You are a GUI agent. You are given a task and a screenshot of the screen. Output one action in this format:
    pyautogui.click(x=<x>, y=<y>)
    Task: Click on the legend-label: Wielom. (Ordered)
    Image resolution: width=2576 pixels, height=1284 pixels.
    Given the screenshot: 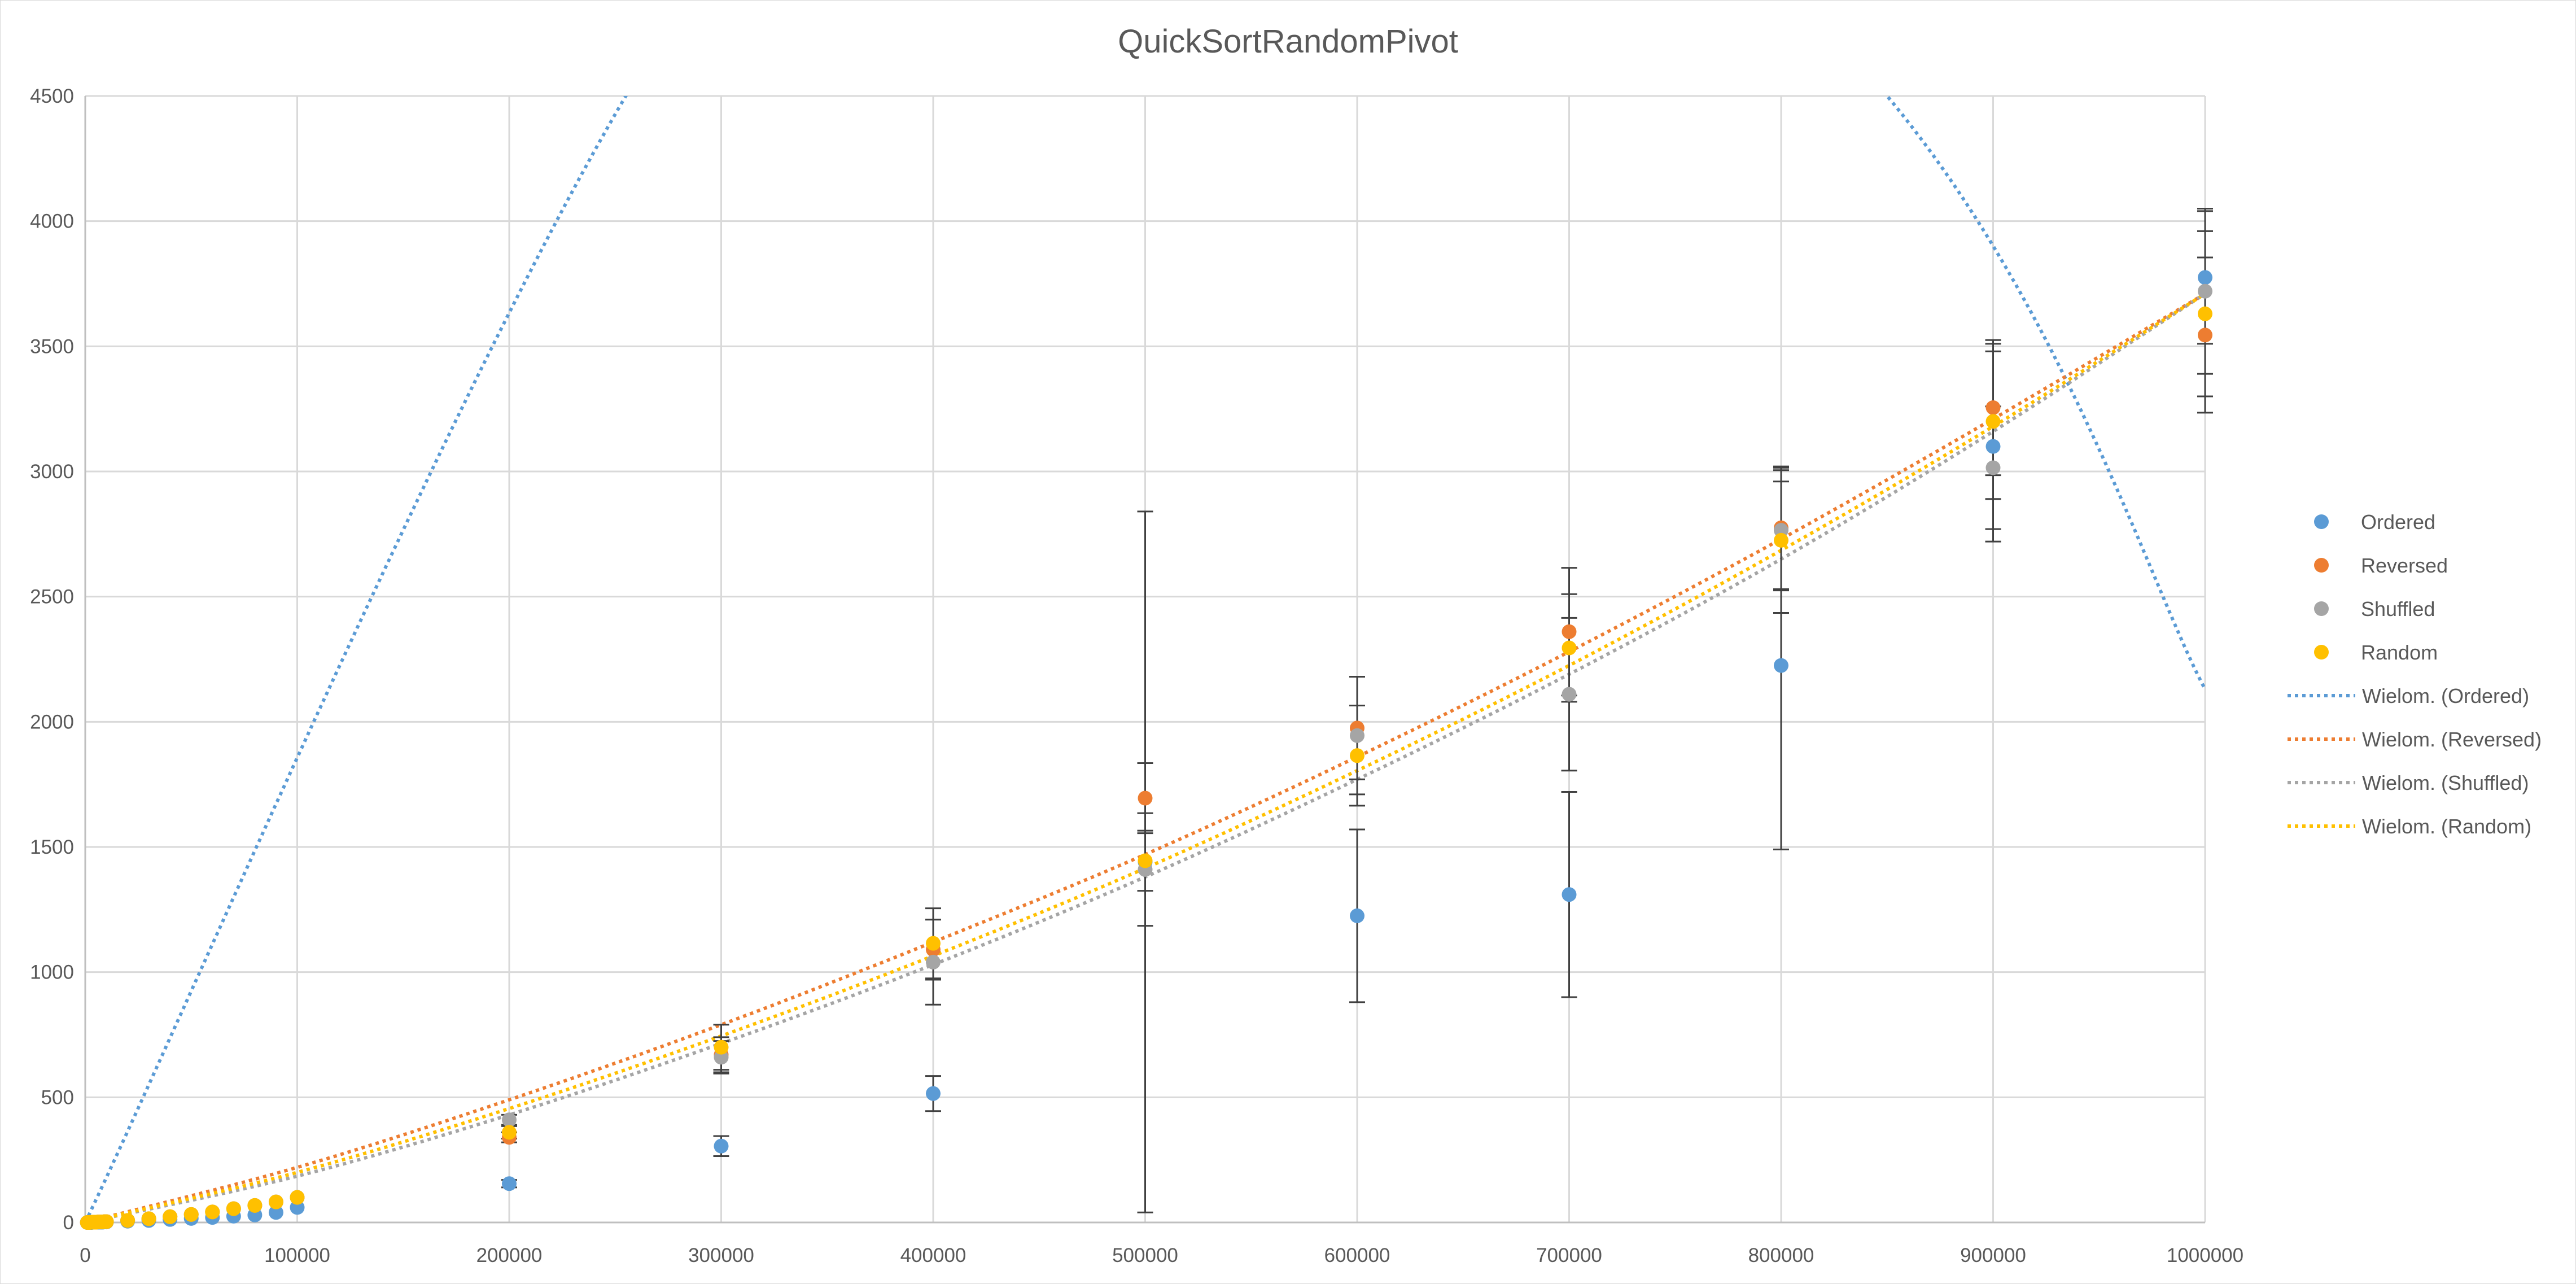 What is the action you would take?
    pyautogui.click(x=2445, y=695)
    